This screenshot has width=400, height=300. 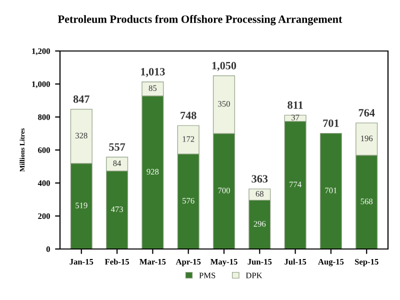 What do you see at coordinates (48, 249) in the screenshot?
I see `y-tick-label: 0` at bounding box center [48, 249].